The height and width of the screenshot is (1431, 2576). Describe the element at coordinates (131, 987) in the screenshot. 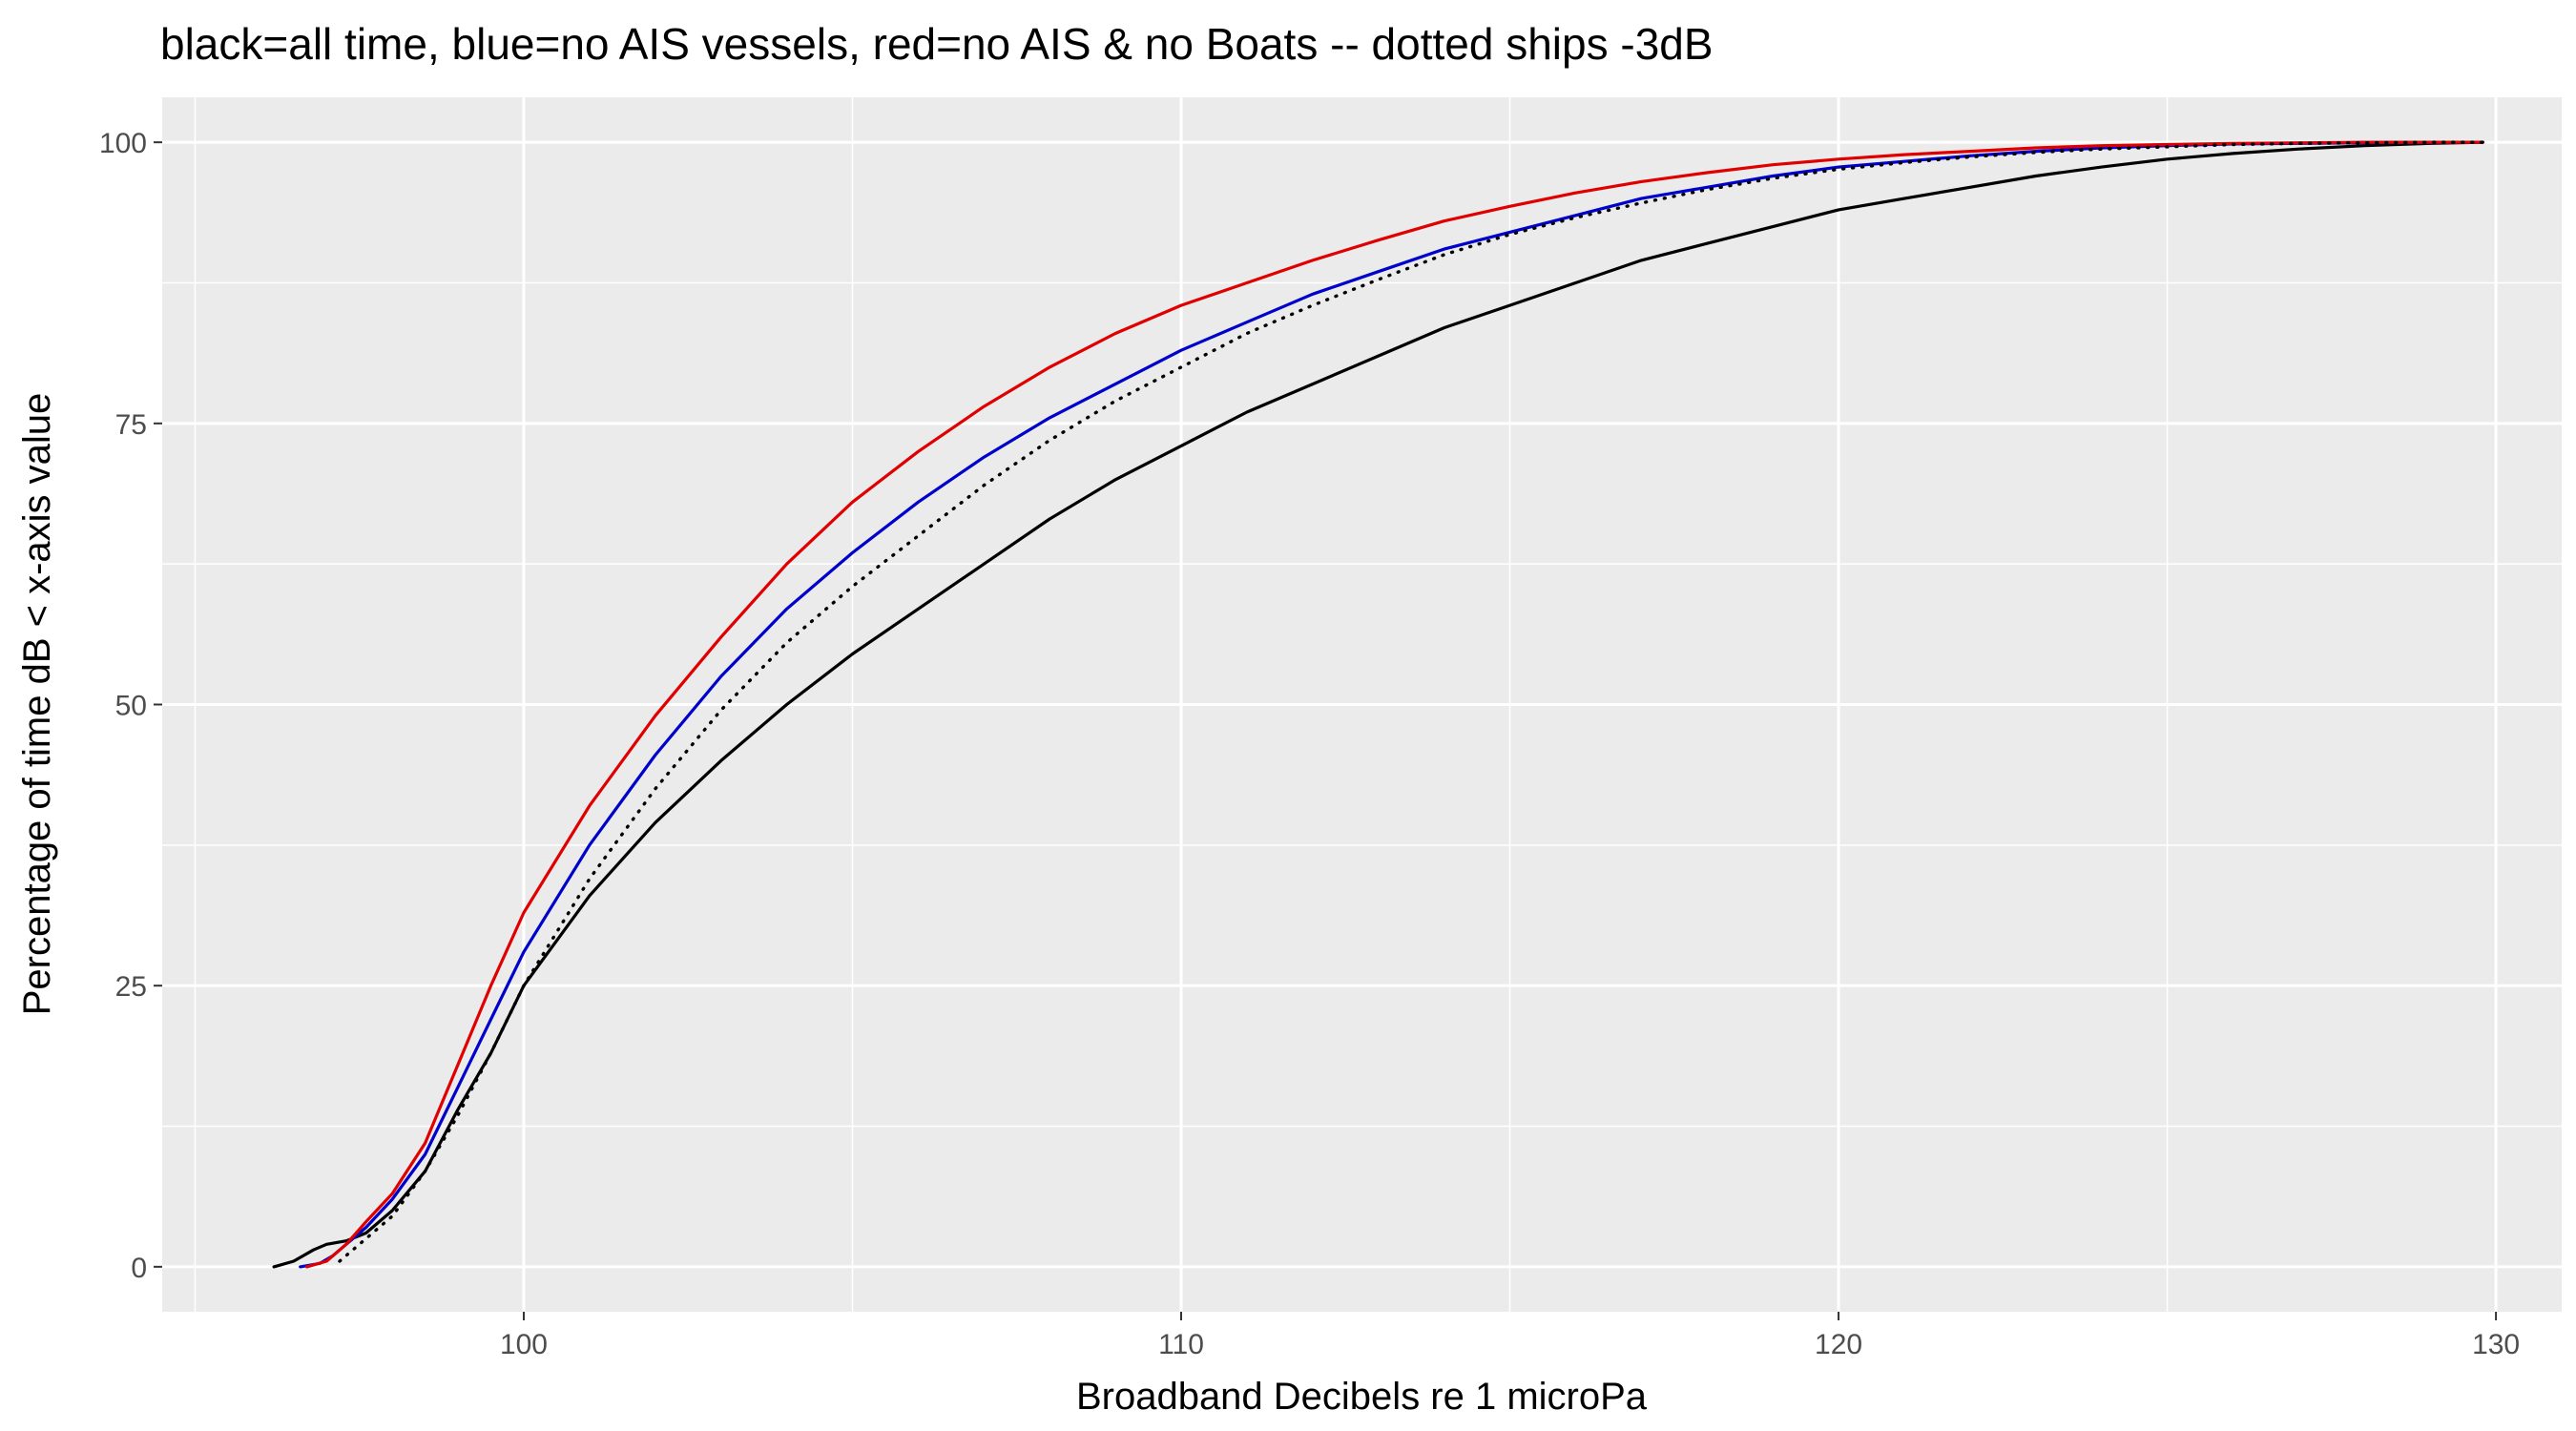

I see `y-tick-label: 25` at that location.